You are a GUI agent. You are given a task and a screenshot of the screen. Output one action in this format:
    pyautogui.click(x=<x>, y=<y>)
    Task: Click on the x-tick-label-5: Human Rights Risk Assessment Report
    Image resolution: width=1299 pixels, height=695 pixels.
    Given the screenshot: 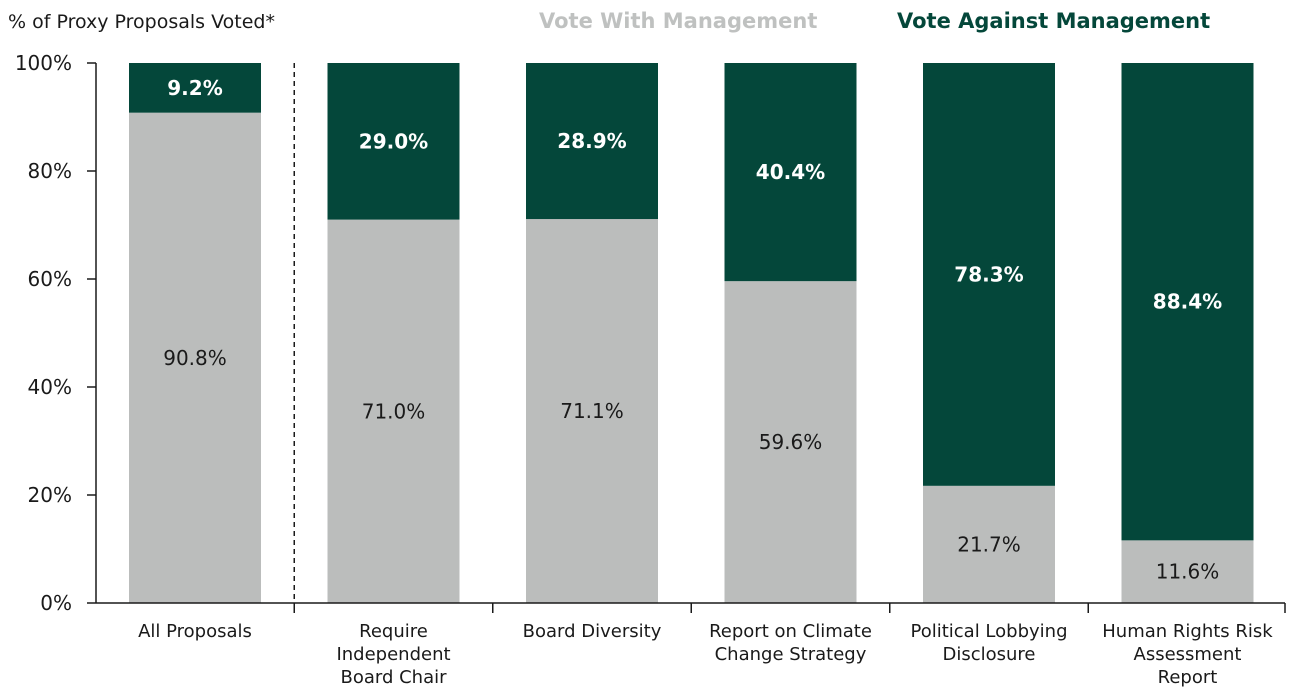 What is the action you would take?
    pyautogui.click(x=1187, y=654)
    